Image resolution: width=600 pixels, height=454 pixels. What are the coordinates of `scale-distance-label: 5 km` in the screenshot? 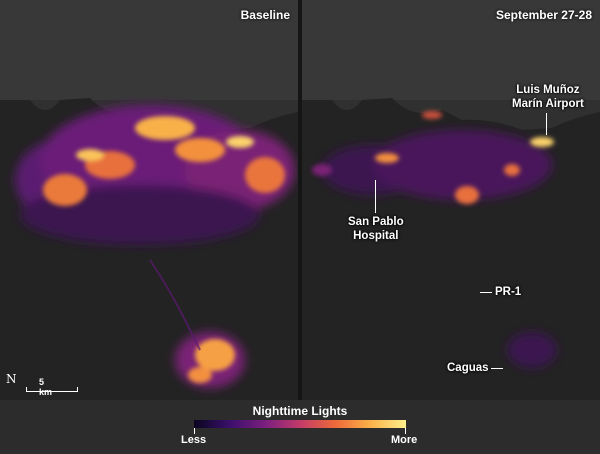 It's located at (46, 387).